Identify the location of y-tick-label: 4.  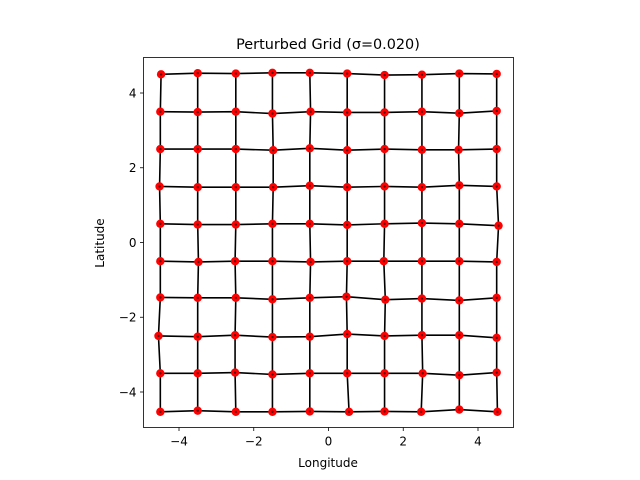
(133, 93).